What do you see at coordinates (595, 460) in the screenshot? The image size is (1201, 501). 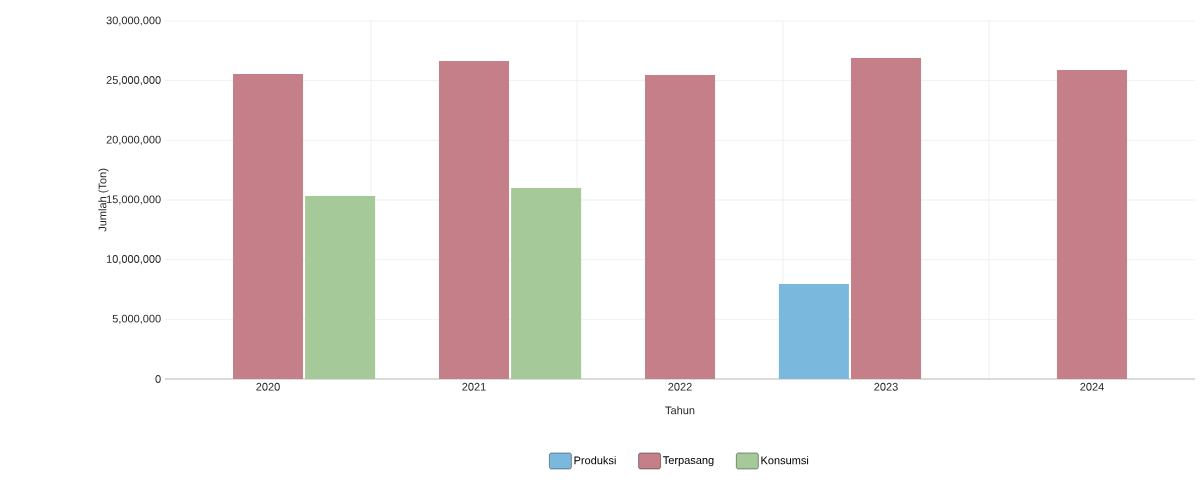 I see `legend-label: Produksi` at bounding box center [595, 460].